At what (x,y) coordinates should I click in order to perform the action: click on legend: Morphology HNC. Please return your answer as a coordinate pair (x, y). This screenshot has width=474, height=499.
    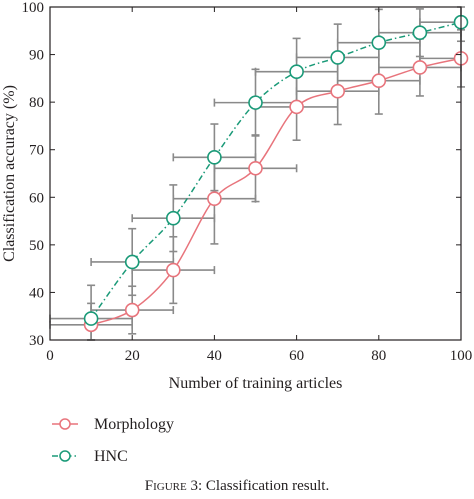
    Looking at the image, I should click on (113, 440).